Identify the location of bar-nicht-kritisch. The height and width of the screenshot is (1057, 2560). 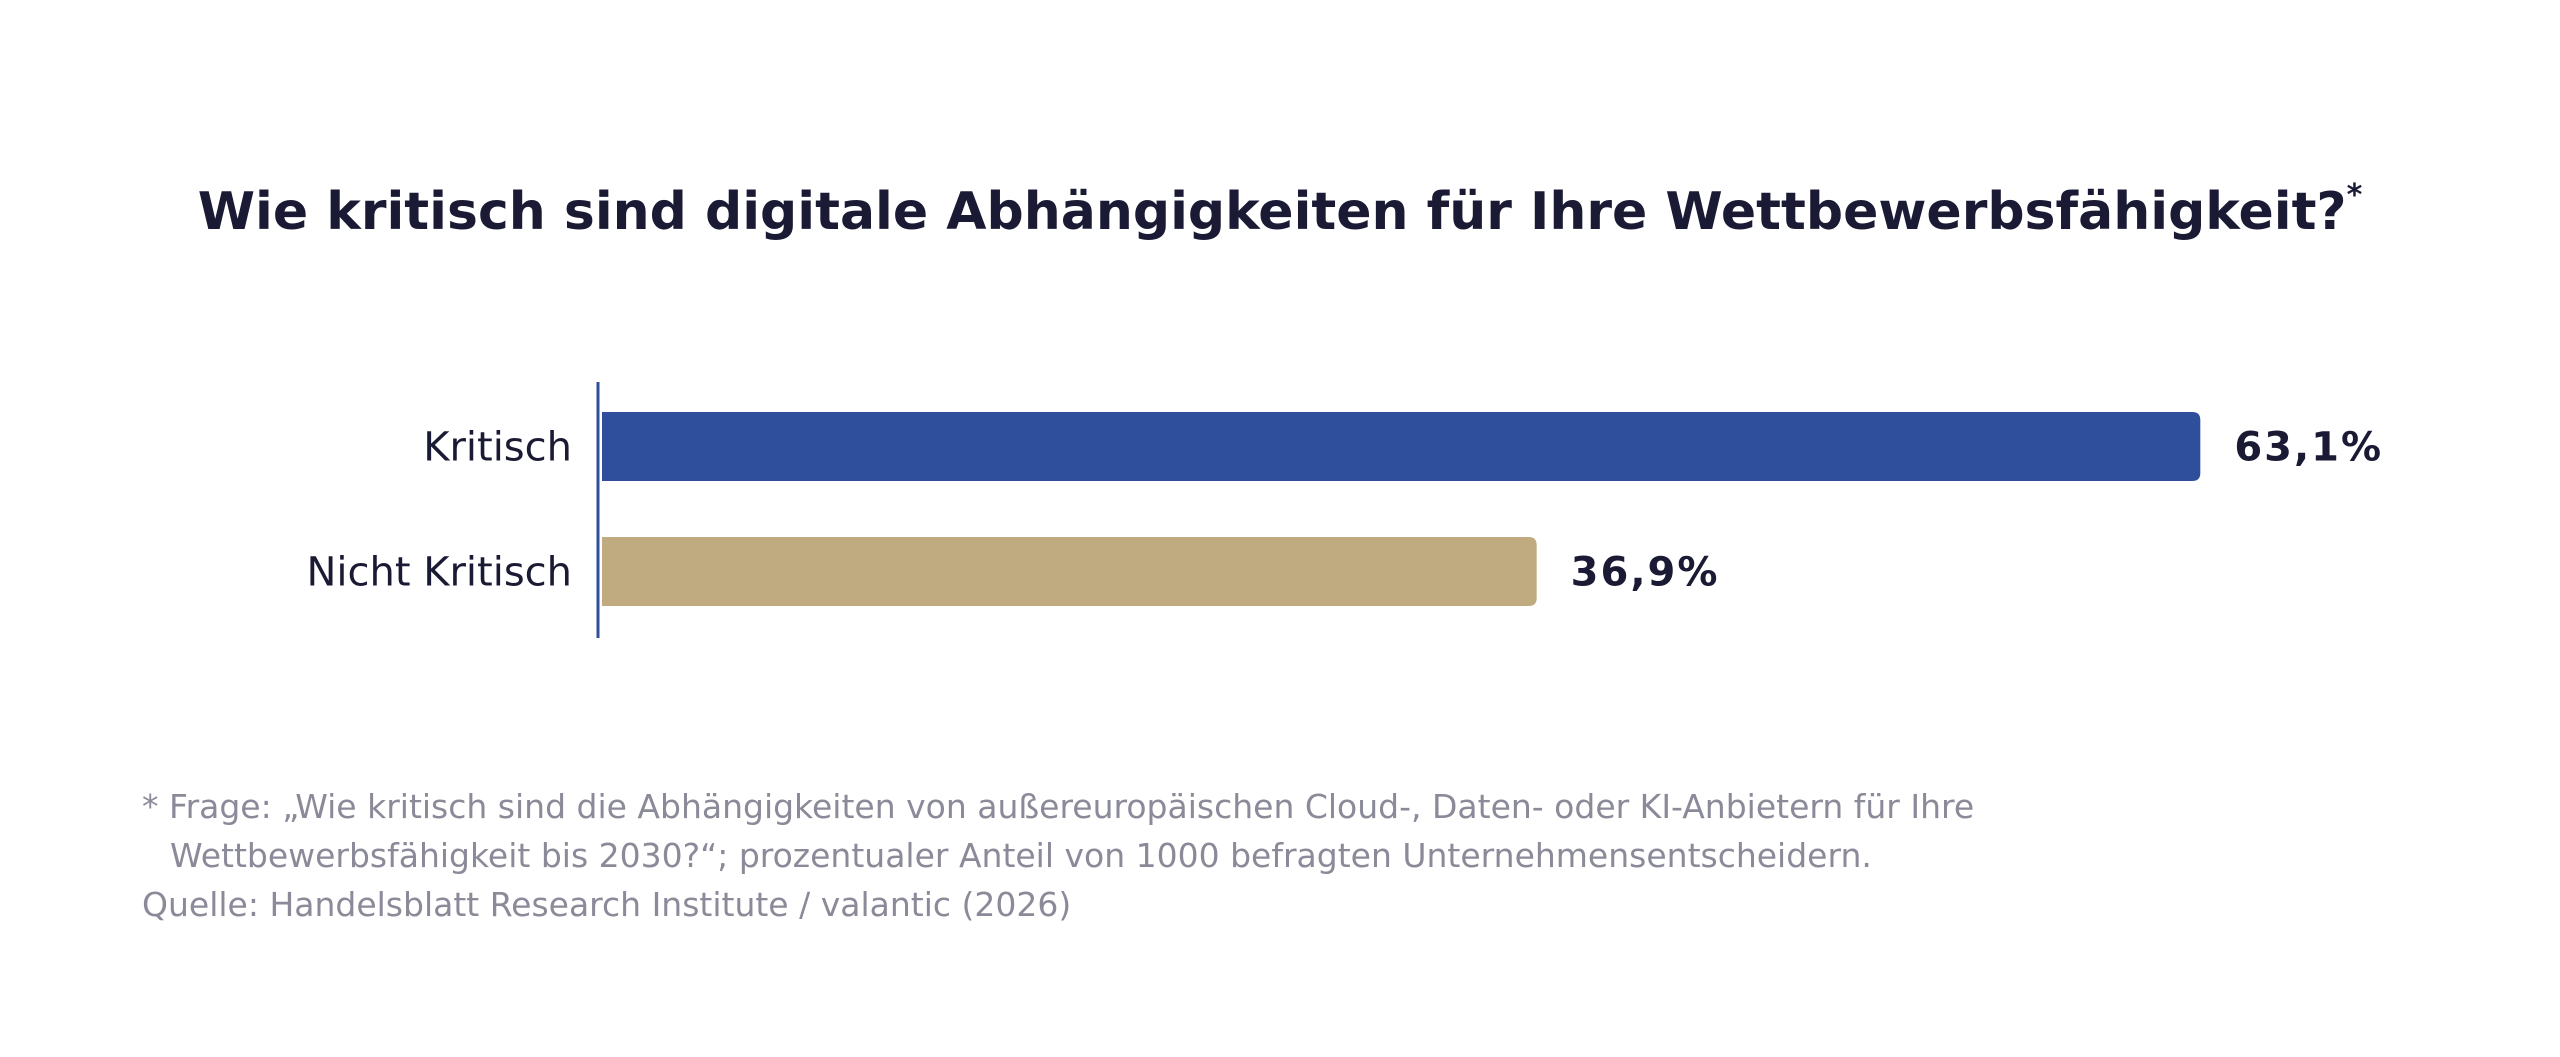
(1069, 571).